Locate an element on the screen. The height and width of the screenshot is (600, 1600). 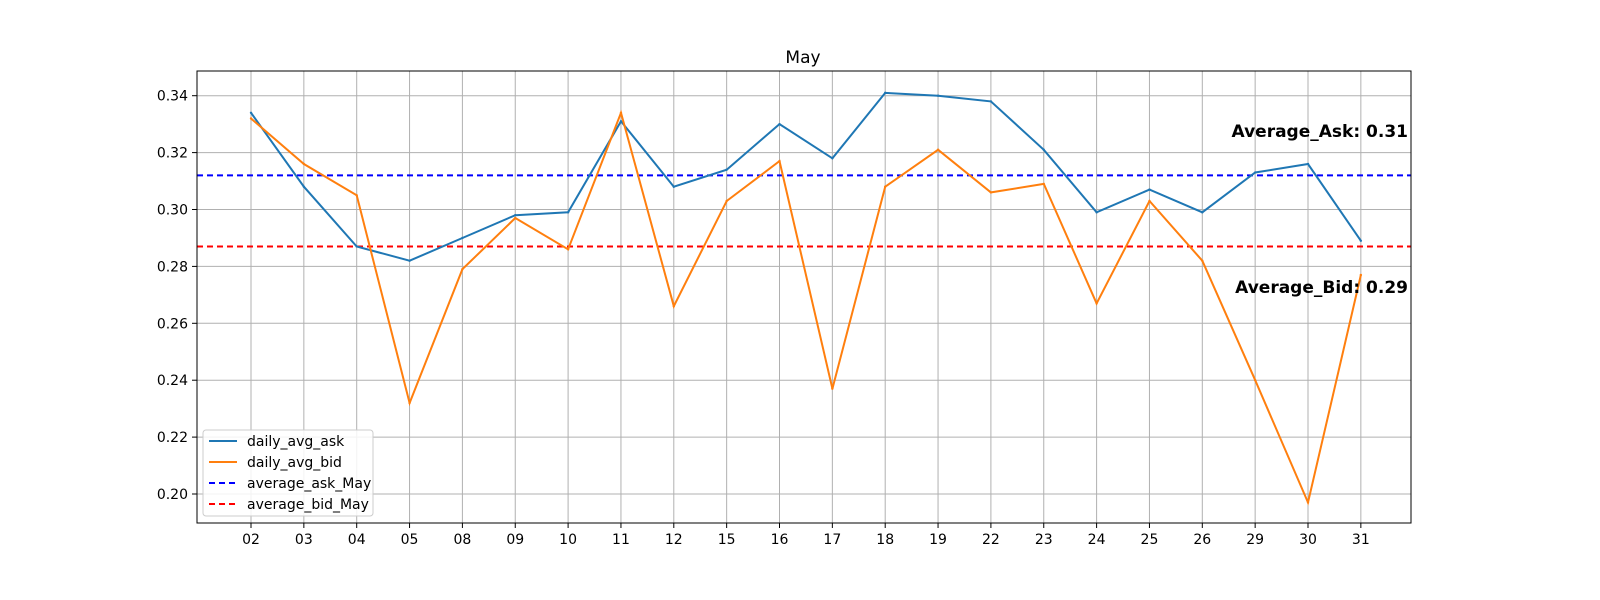
x-tick-label: 16 is located at coordinates (780, 540).